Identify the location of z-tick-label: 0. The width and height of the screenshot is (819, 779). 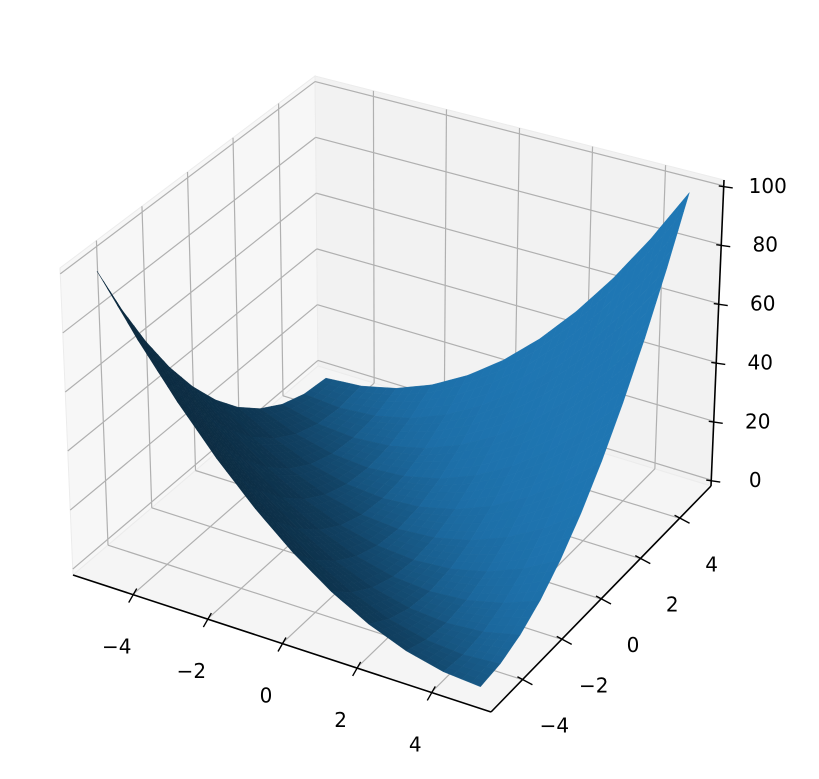
(755, 480).